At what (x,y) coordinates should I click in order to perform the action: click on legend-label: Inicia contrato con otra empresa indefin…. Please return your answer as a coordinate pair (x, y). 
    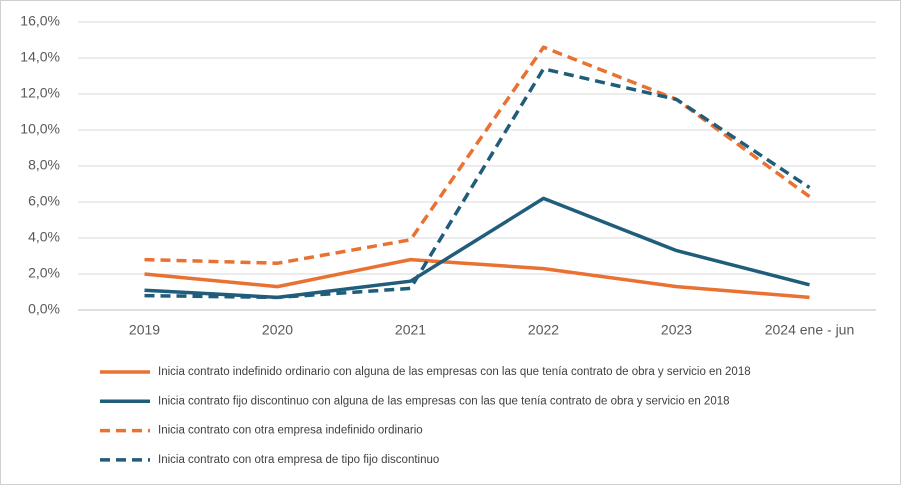
    Looking at the image, I should click on (290, 431).